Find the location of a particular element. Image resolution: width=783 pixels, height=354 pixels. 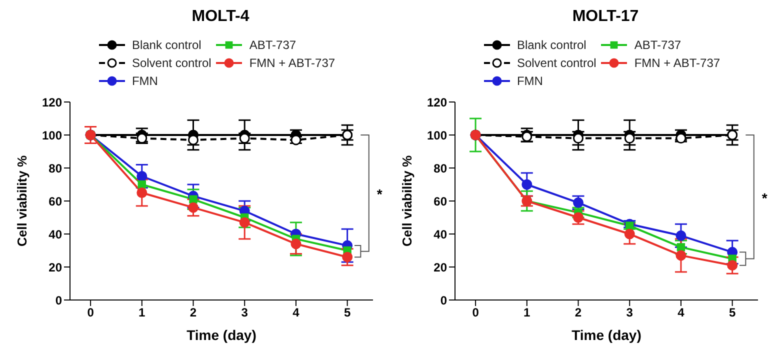

chart-title: MOLT-17 is located at coordinates (605, 17).